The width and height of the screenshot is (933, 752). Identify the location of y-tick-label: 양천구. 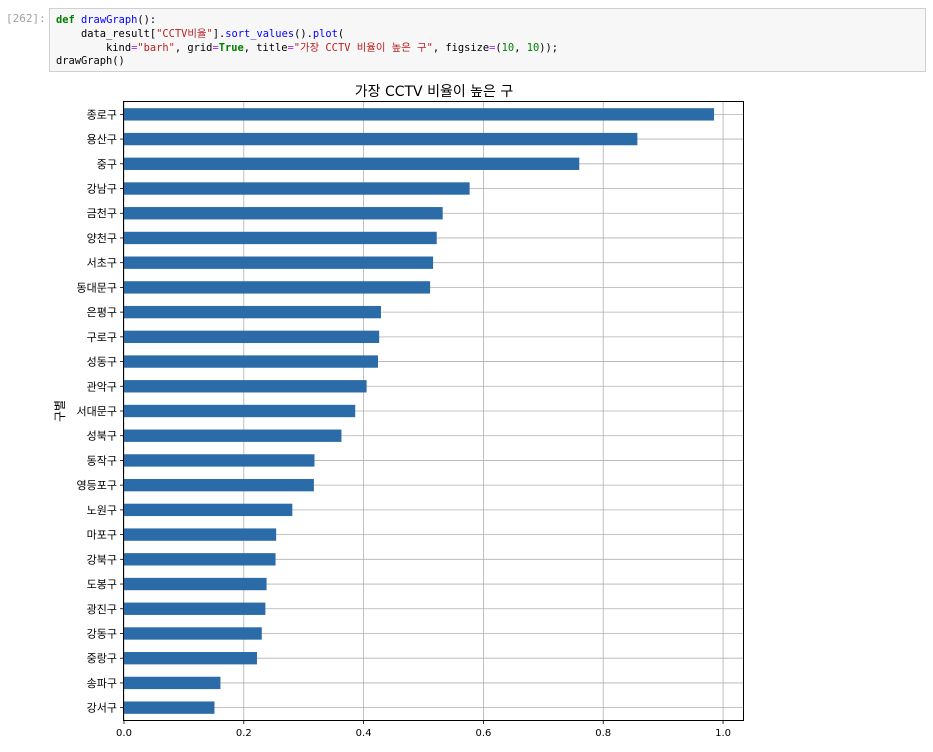
(102, 238).